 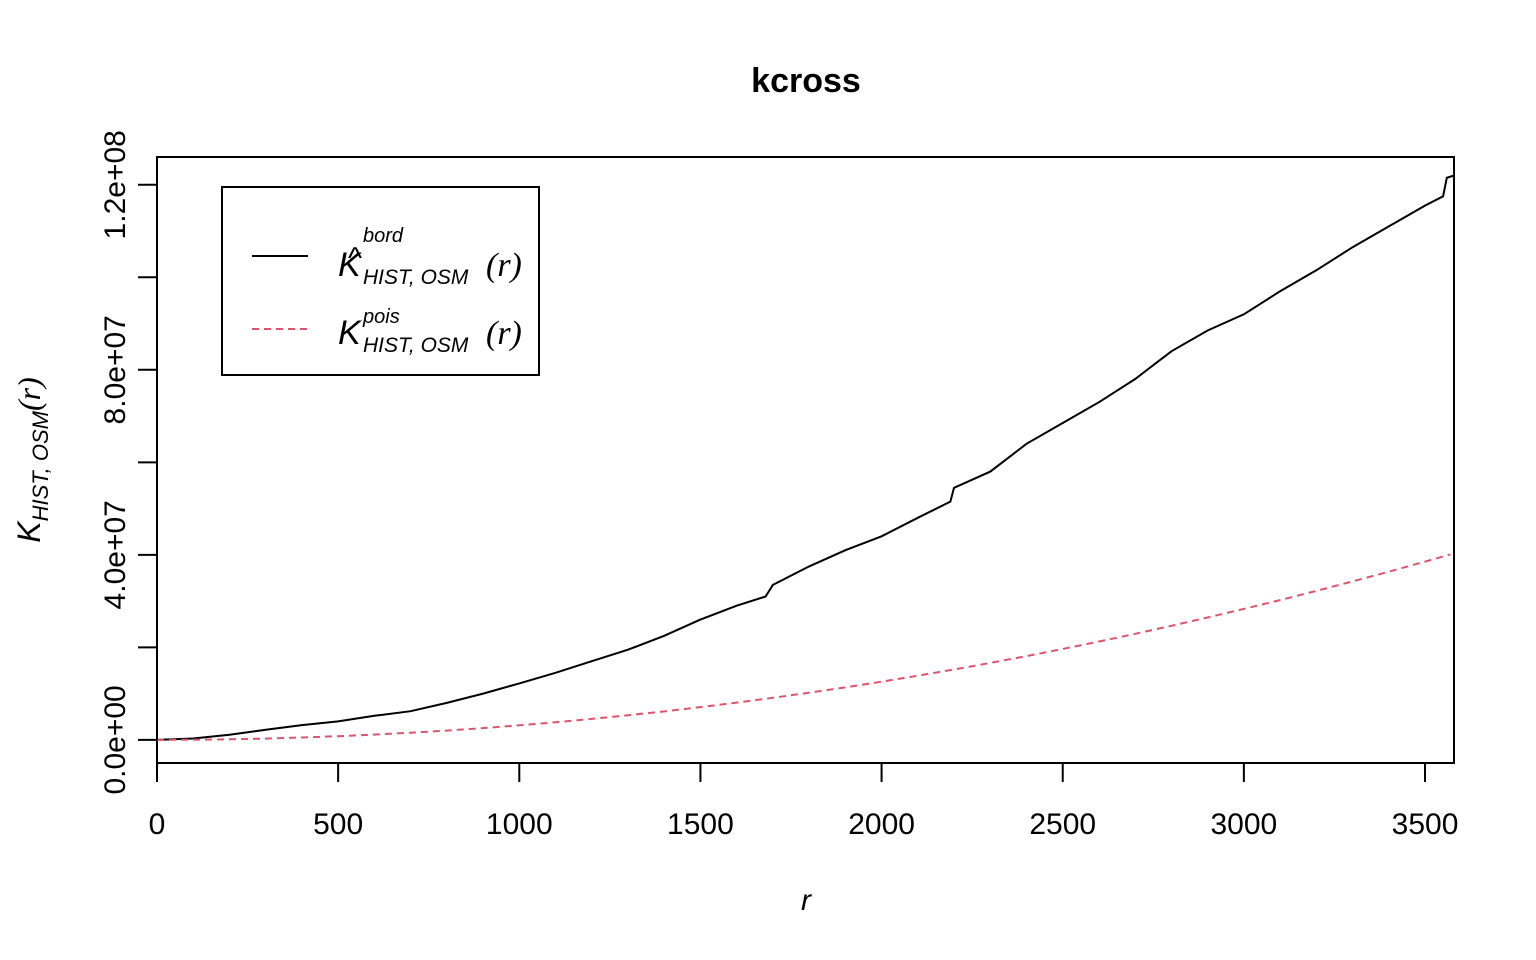 What do you see at coordinates (804, 801) in the screenshot?
I see `x-axis: 0 500 1000 1500 2000 2500 3000 3500` at bounding box center [804, 801].